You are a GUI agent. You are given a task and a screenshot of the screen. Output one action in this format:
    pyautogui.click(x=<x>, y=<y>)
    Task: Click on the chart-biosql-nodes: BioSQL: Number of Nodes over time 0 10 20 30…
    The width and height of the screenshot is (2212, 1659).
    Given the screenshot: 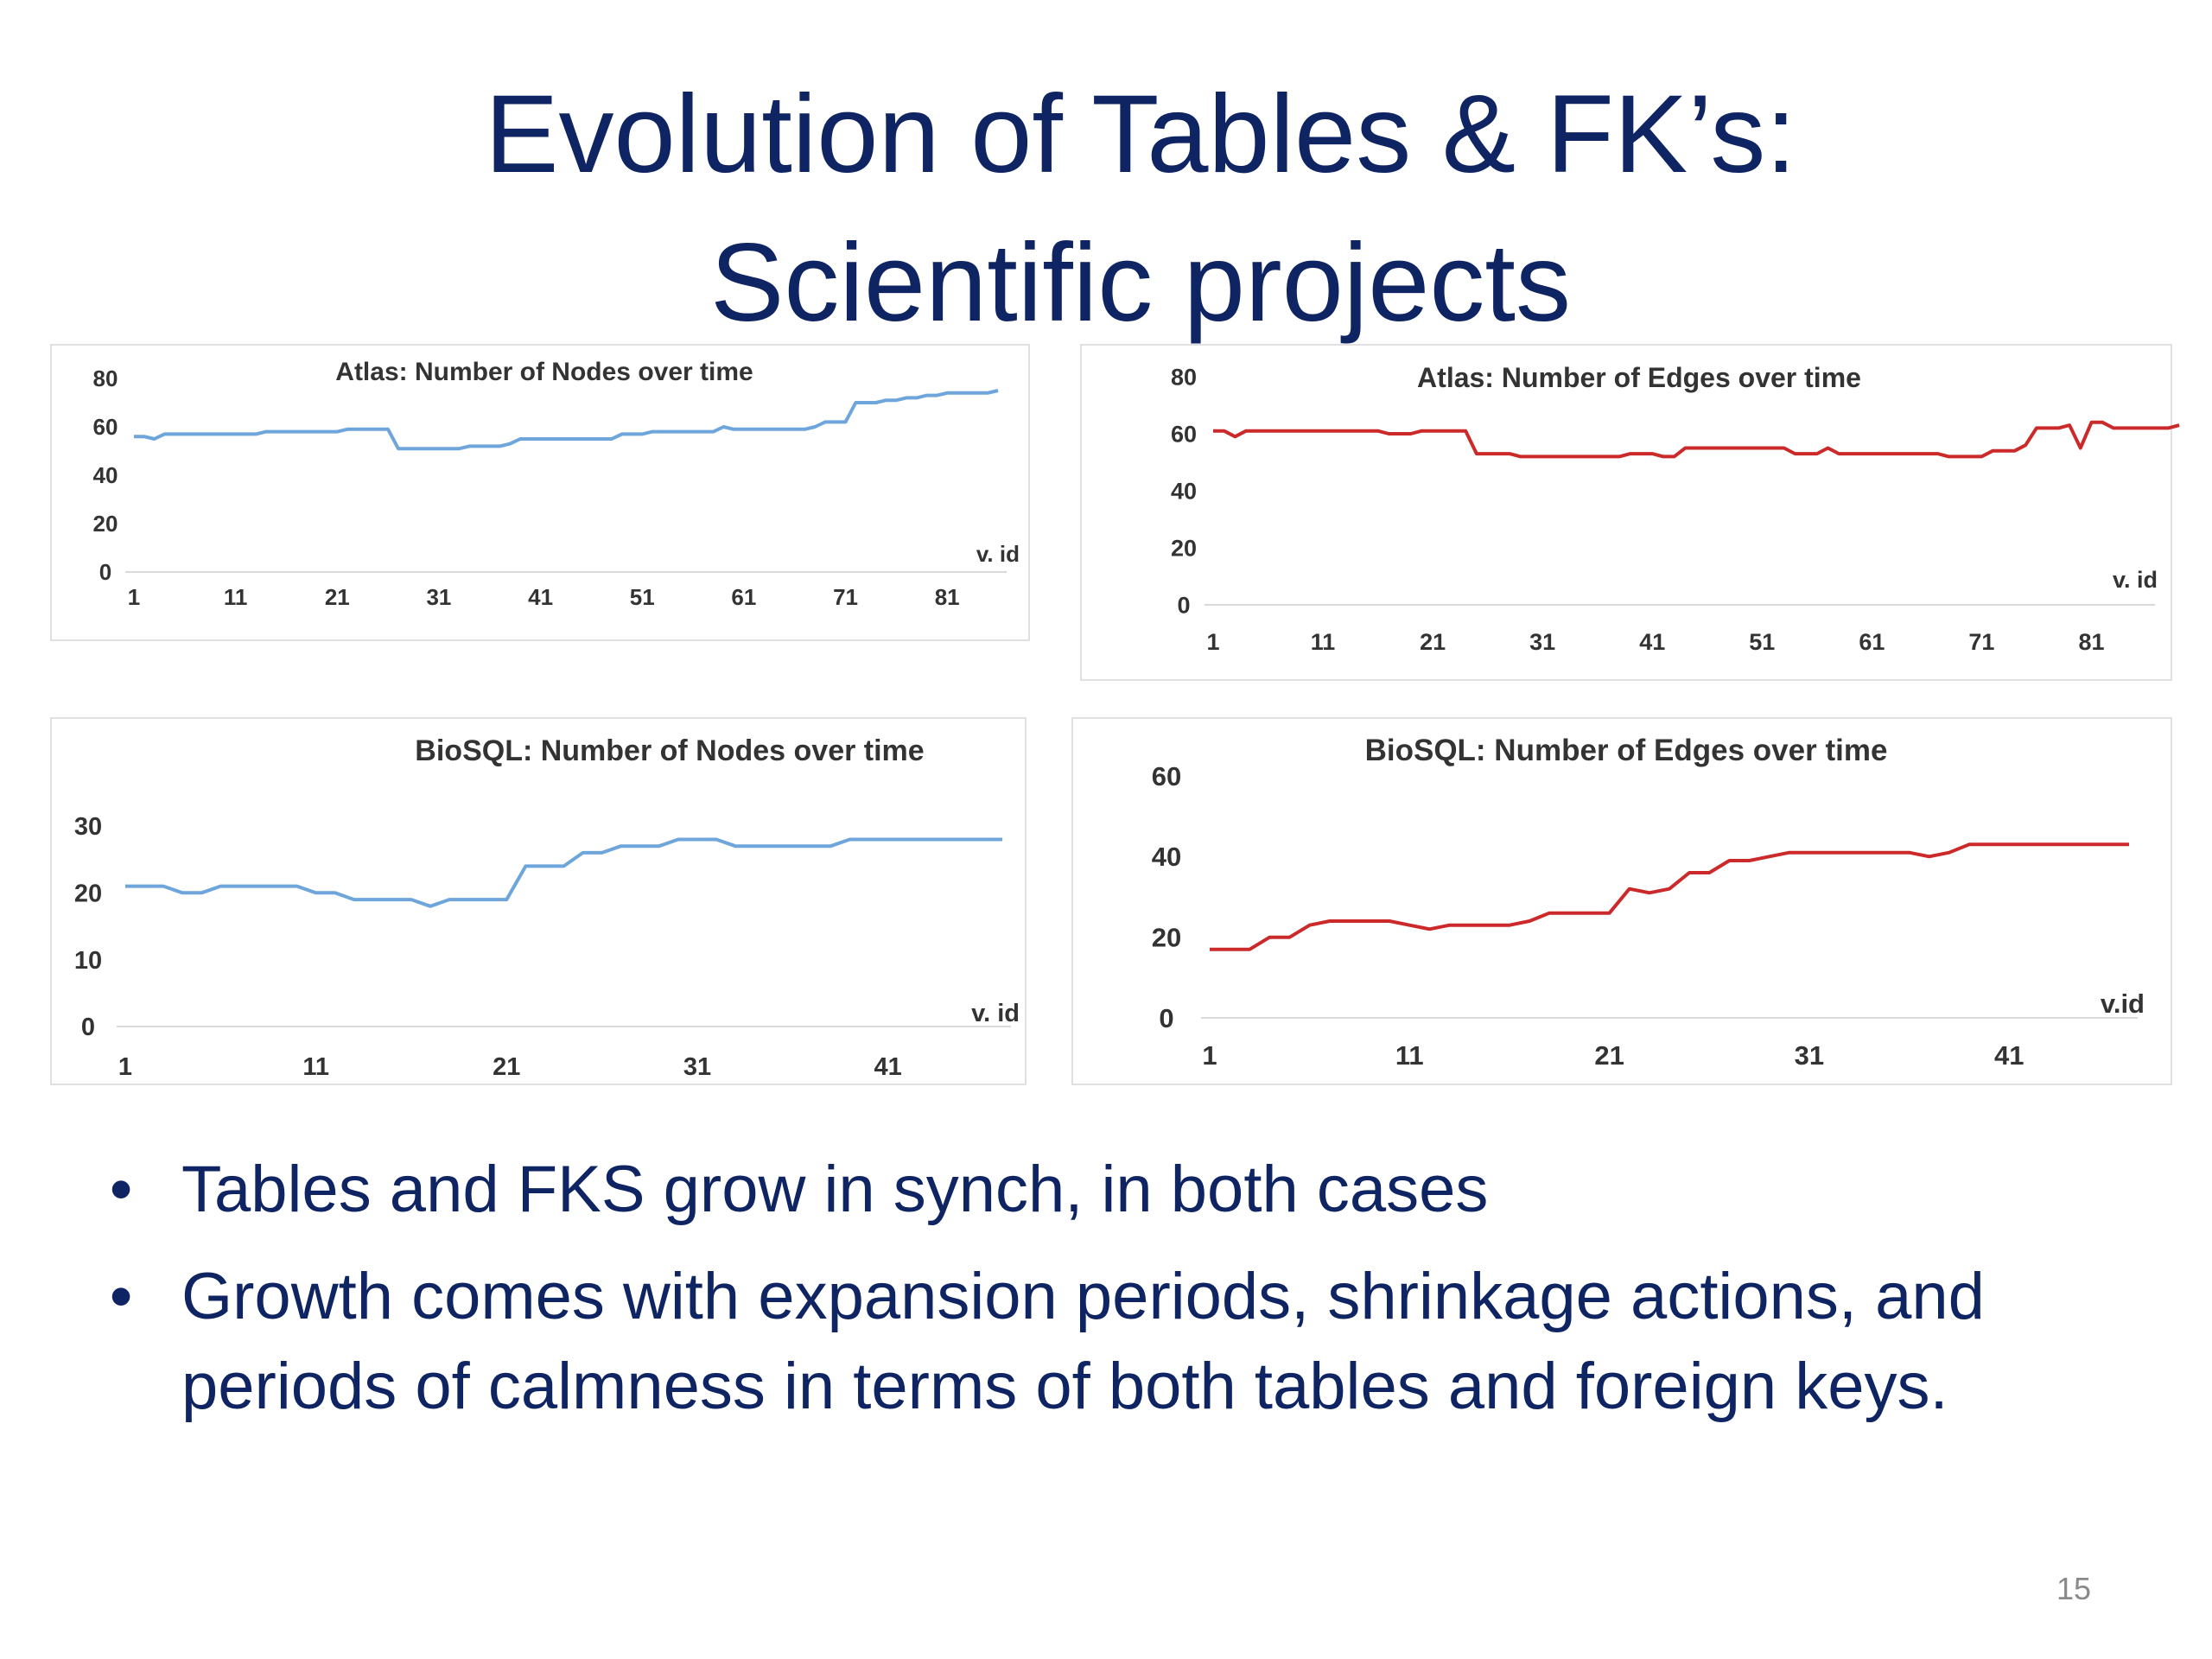 What is the action you would take?
    pyautogui.click(x=538, y=901)
    